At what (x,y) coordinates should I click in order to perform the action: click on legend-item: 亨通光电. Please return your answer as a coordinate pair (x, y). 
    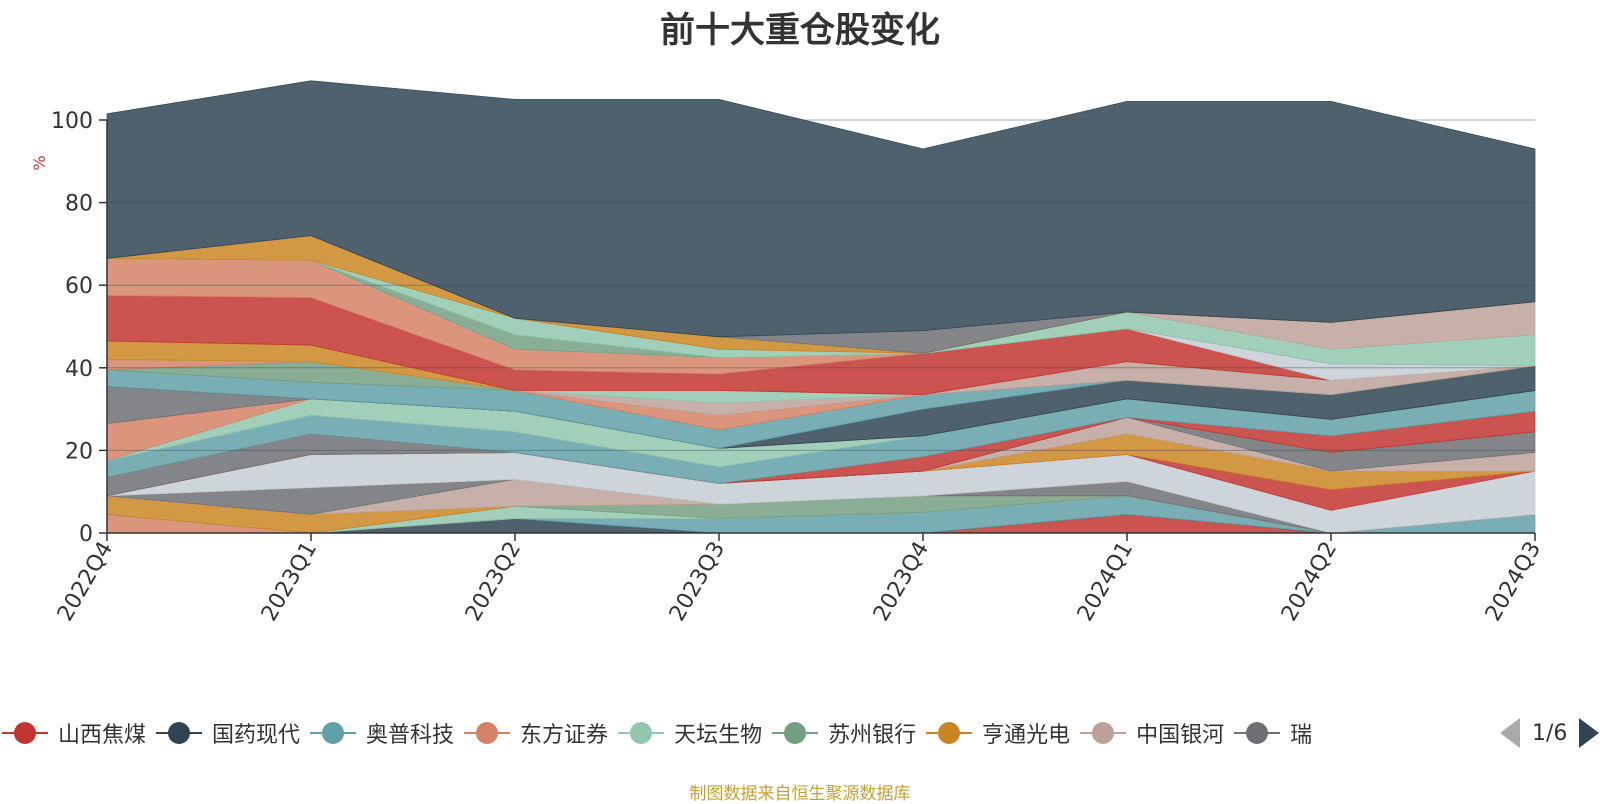
    Looking at the image, I should click on (997, 733).